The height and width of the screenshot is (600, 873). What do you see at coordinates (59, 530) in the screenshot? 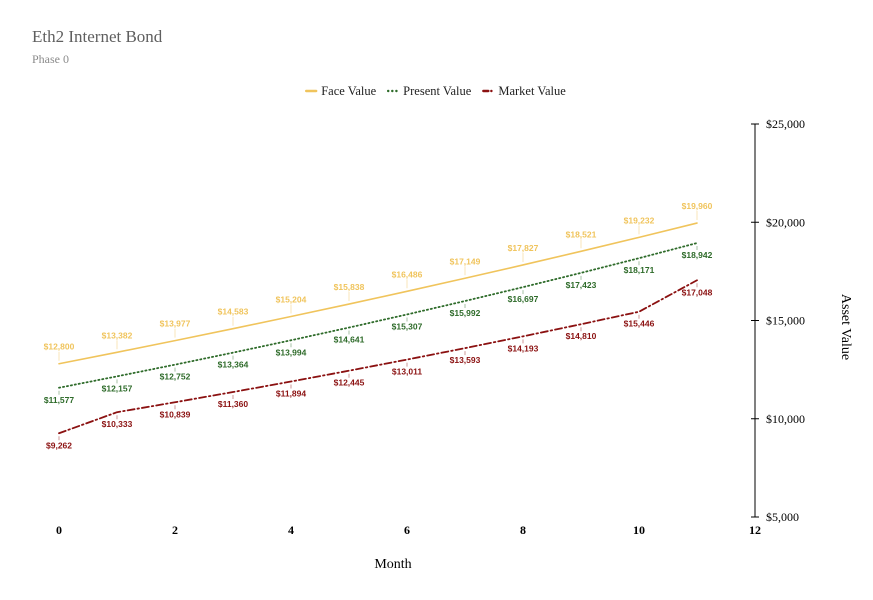
I see `x-tick-label: 0` at bounding box center [59, 530].